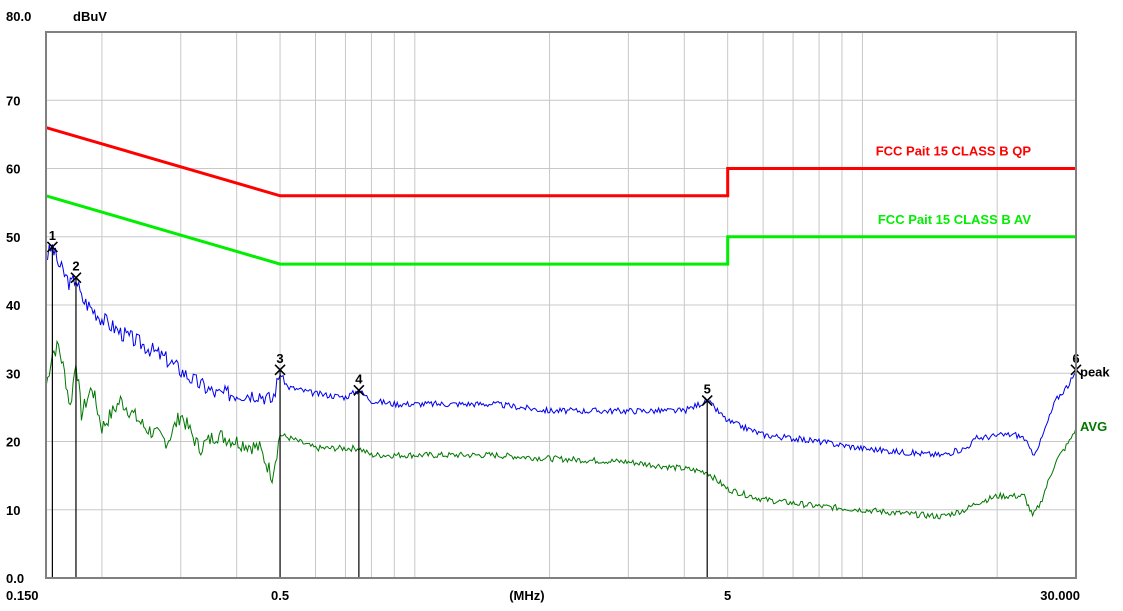 Image resolution: width=1123 pixels, height=611 pixels. What do you see at coordinates (13, 305) in the screenshot?
I see `y-tick-label: 40` at bounding box center [13, 305].